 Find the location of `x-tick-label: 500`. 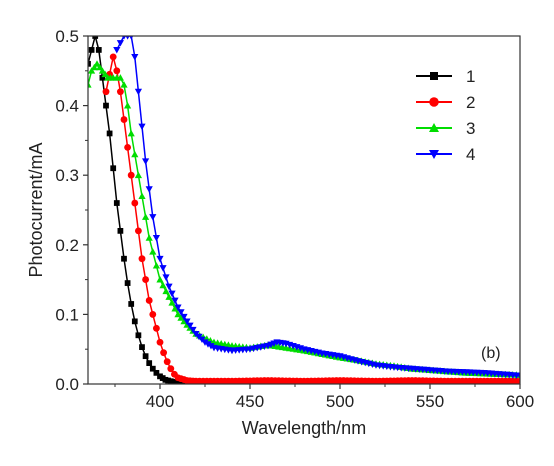

x-tick-label: 500 is located at coordinates (340, 401).